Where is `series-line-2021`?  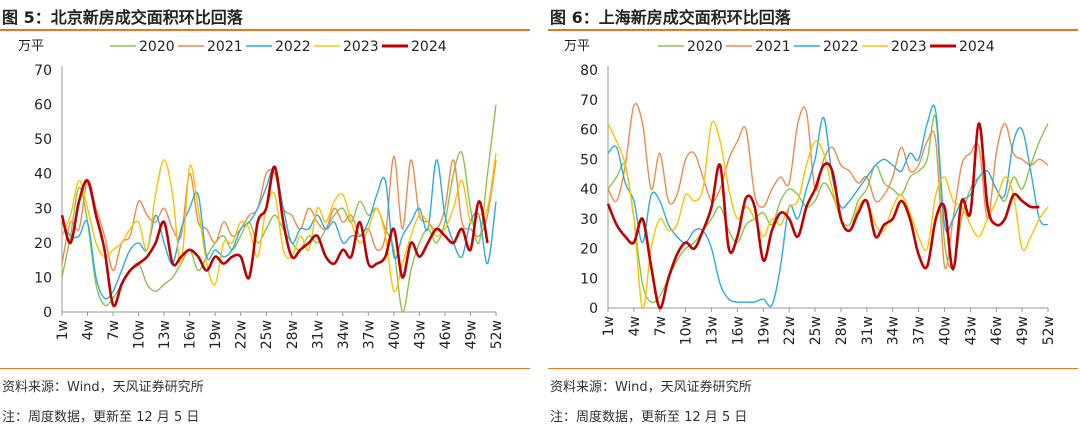
series-line-2021 is located at coordinates (279, 213).